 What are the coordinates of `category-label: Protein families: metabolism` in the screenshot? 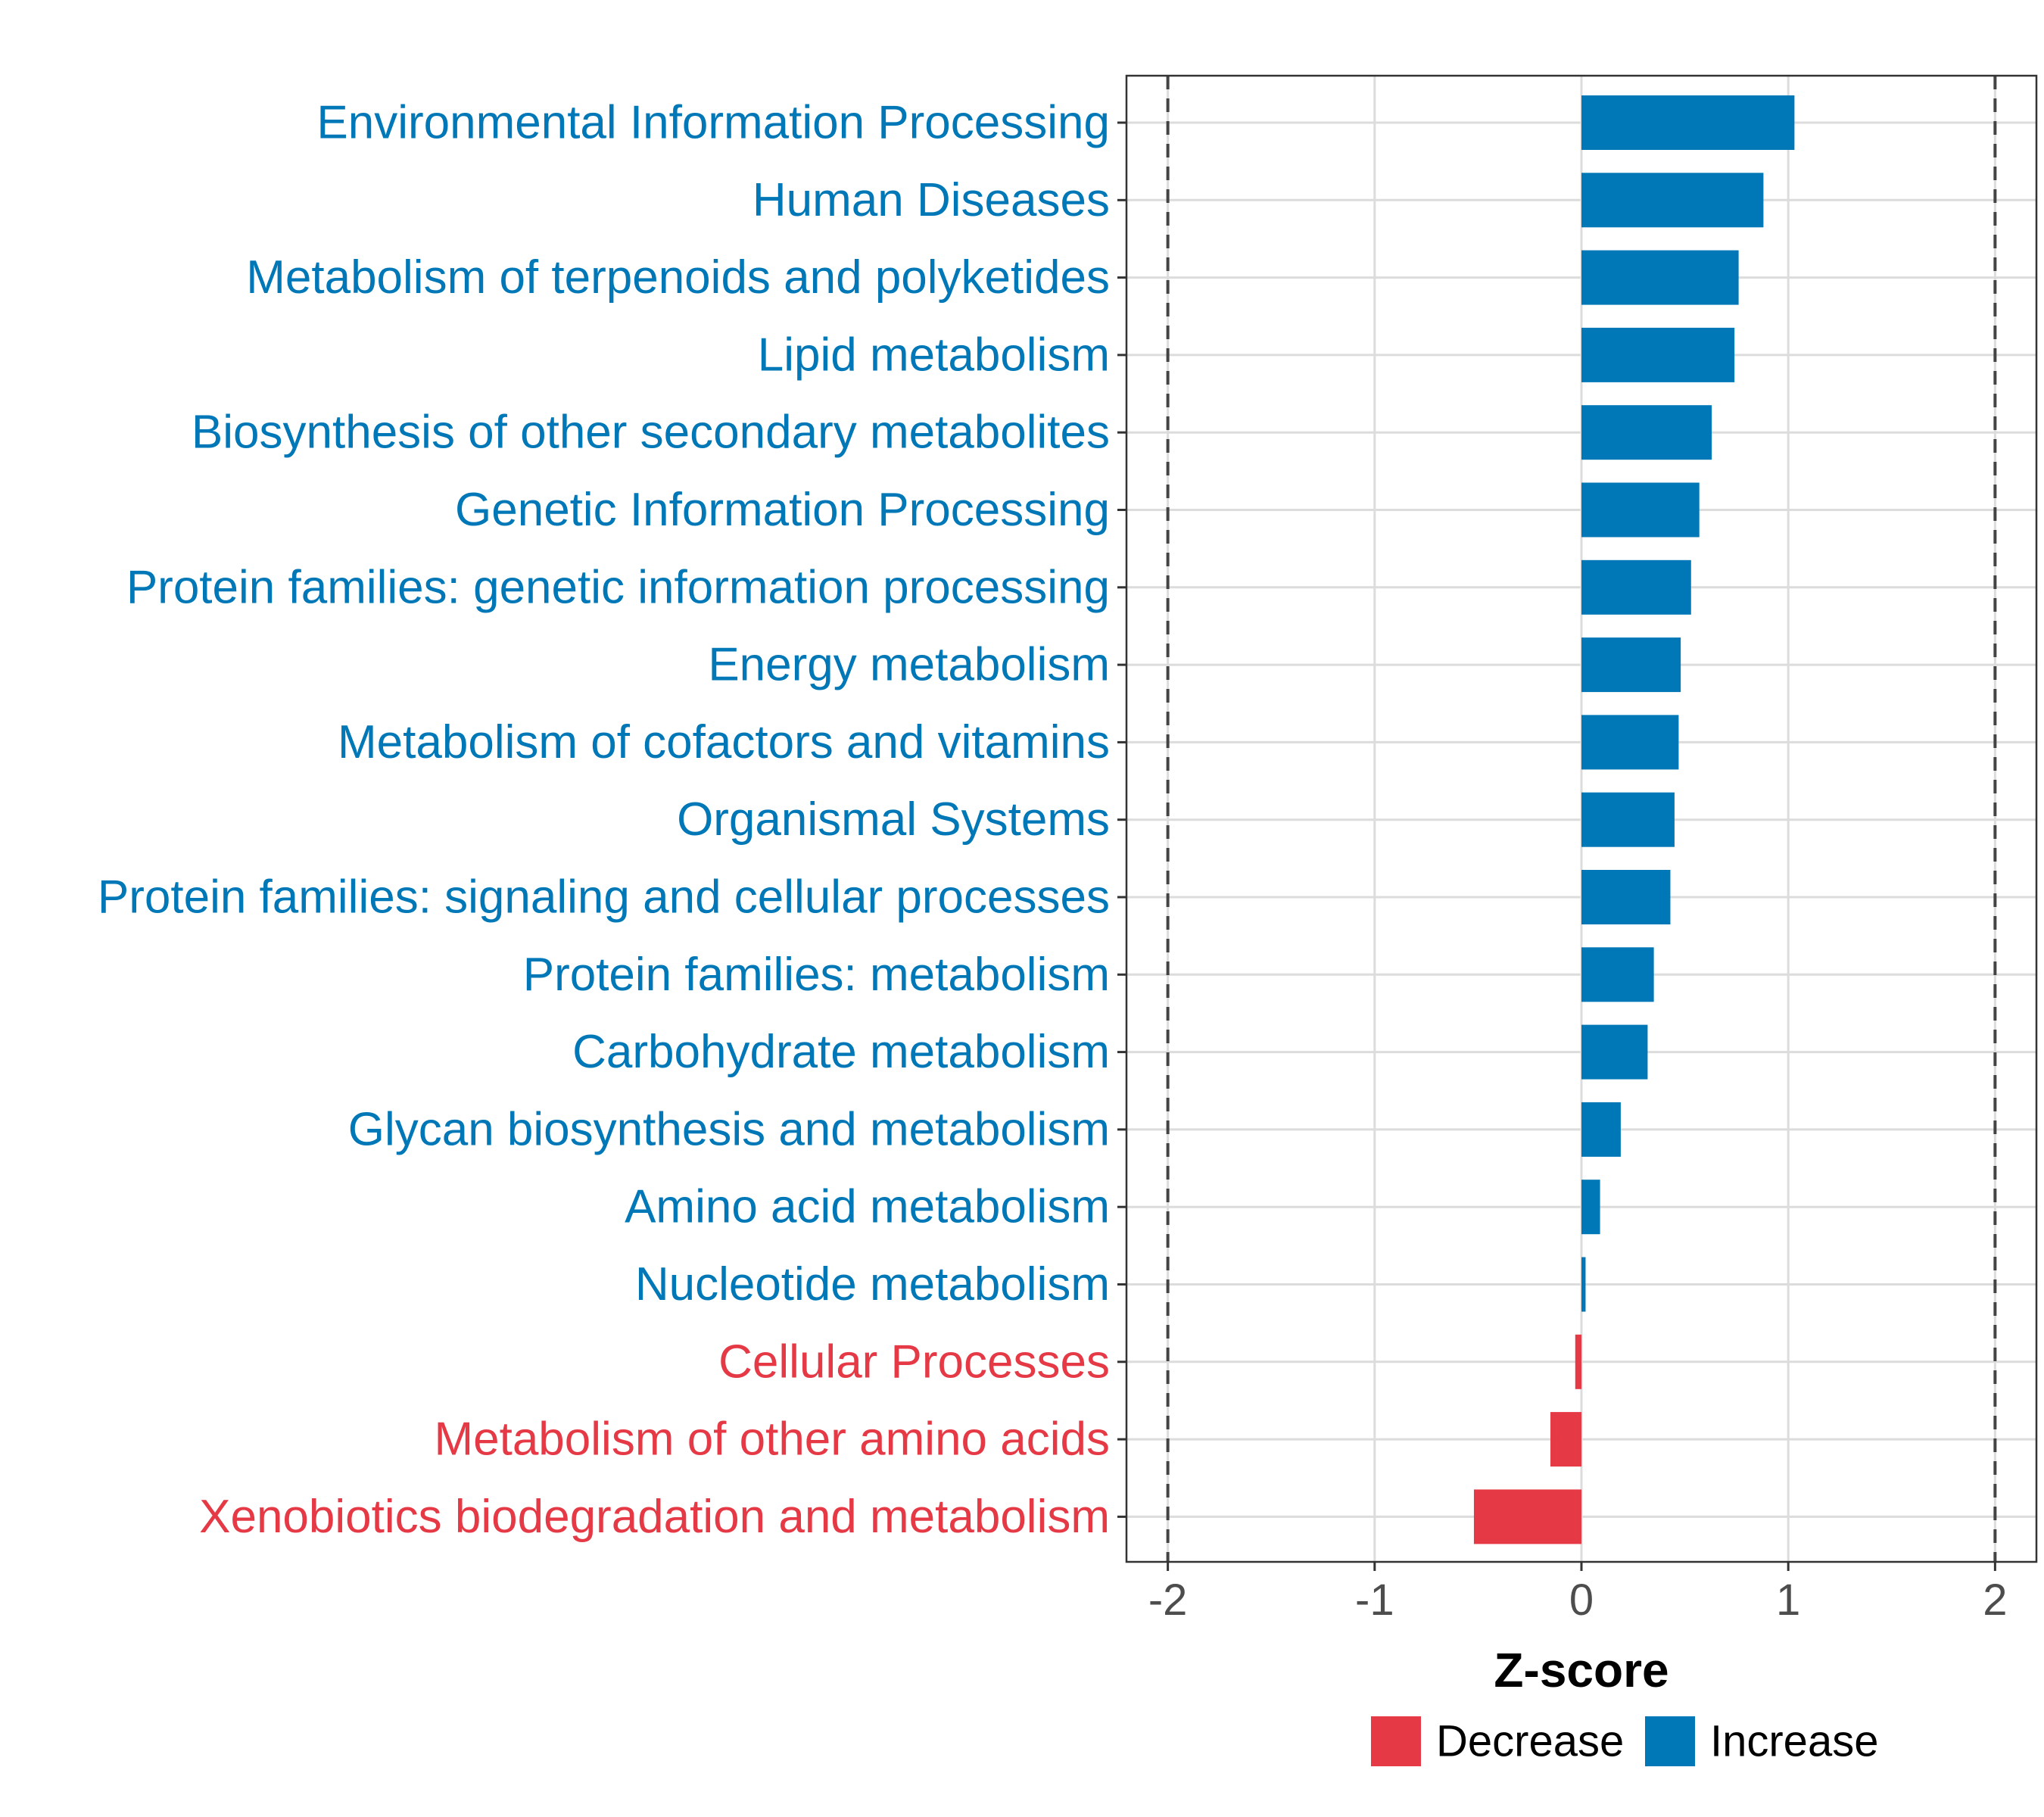 It's located at (816, 975).